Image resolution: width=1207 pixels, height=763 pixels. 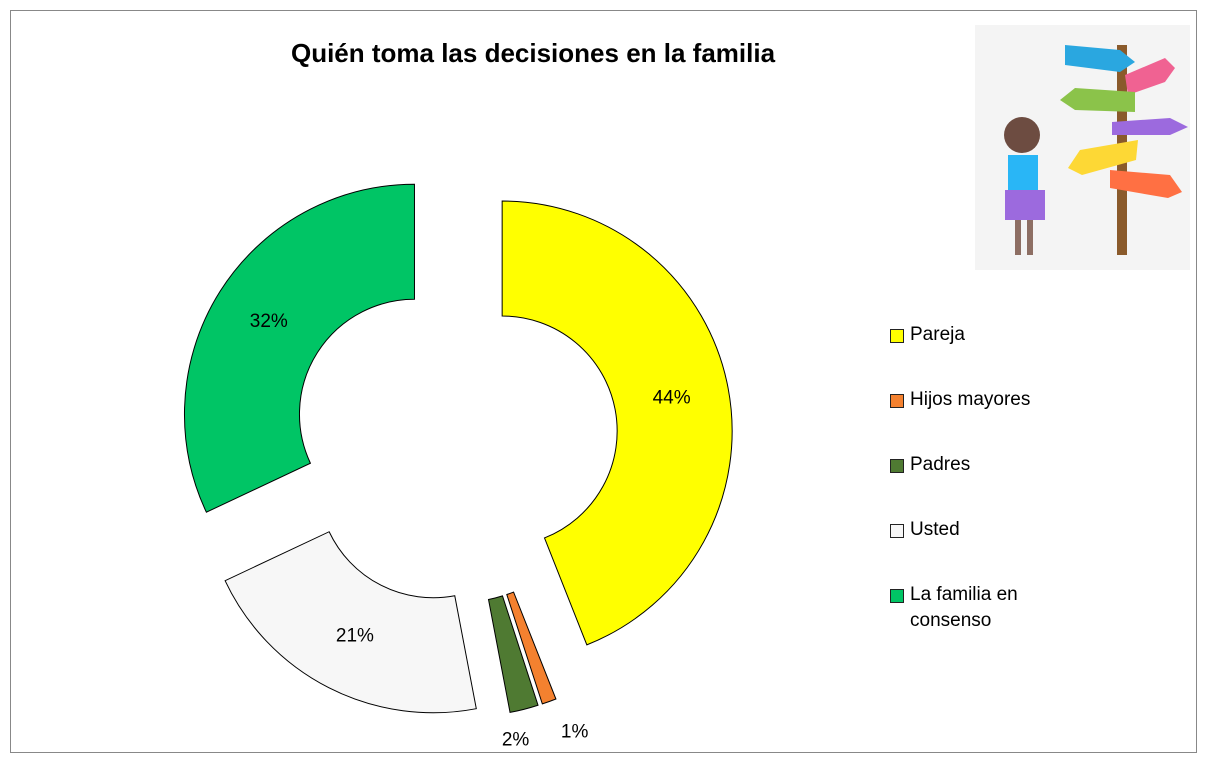 I want to click on legend-item: Usted, so click(x=980, y=549).